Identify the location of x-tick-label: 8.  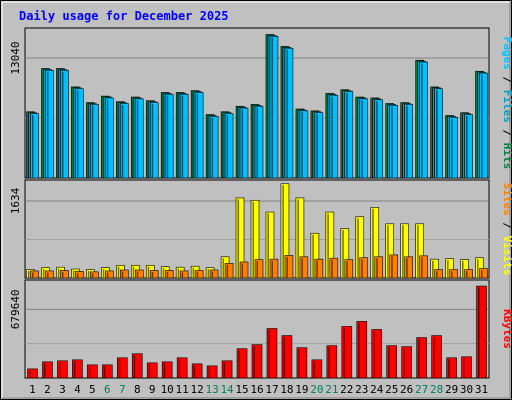
(137, 389).